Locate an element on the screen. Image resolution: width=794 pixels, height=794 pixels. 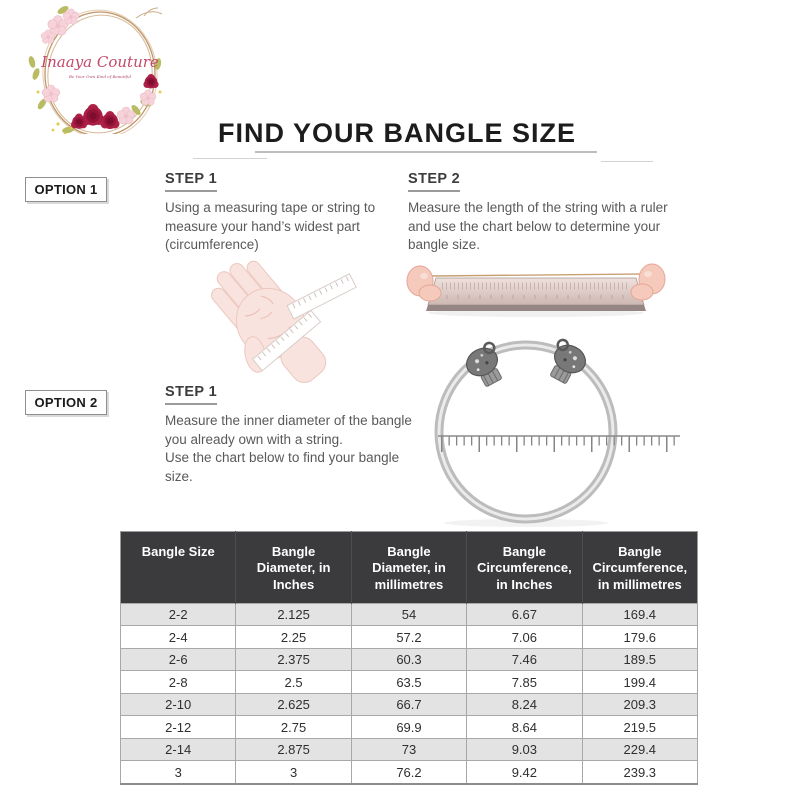
table-cell: 54 is located at coordinates (409, 614).